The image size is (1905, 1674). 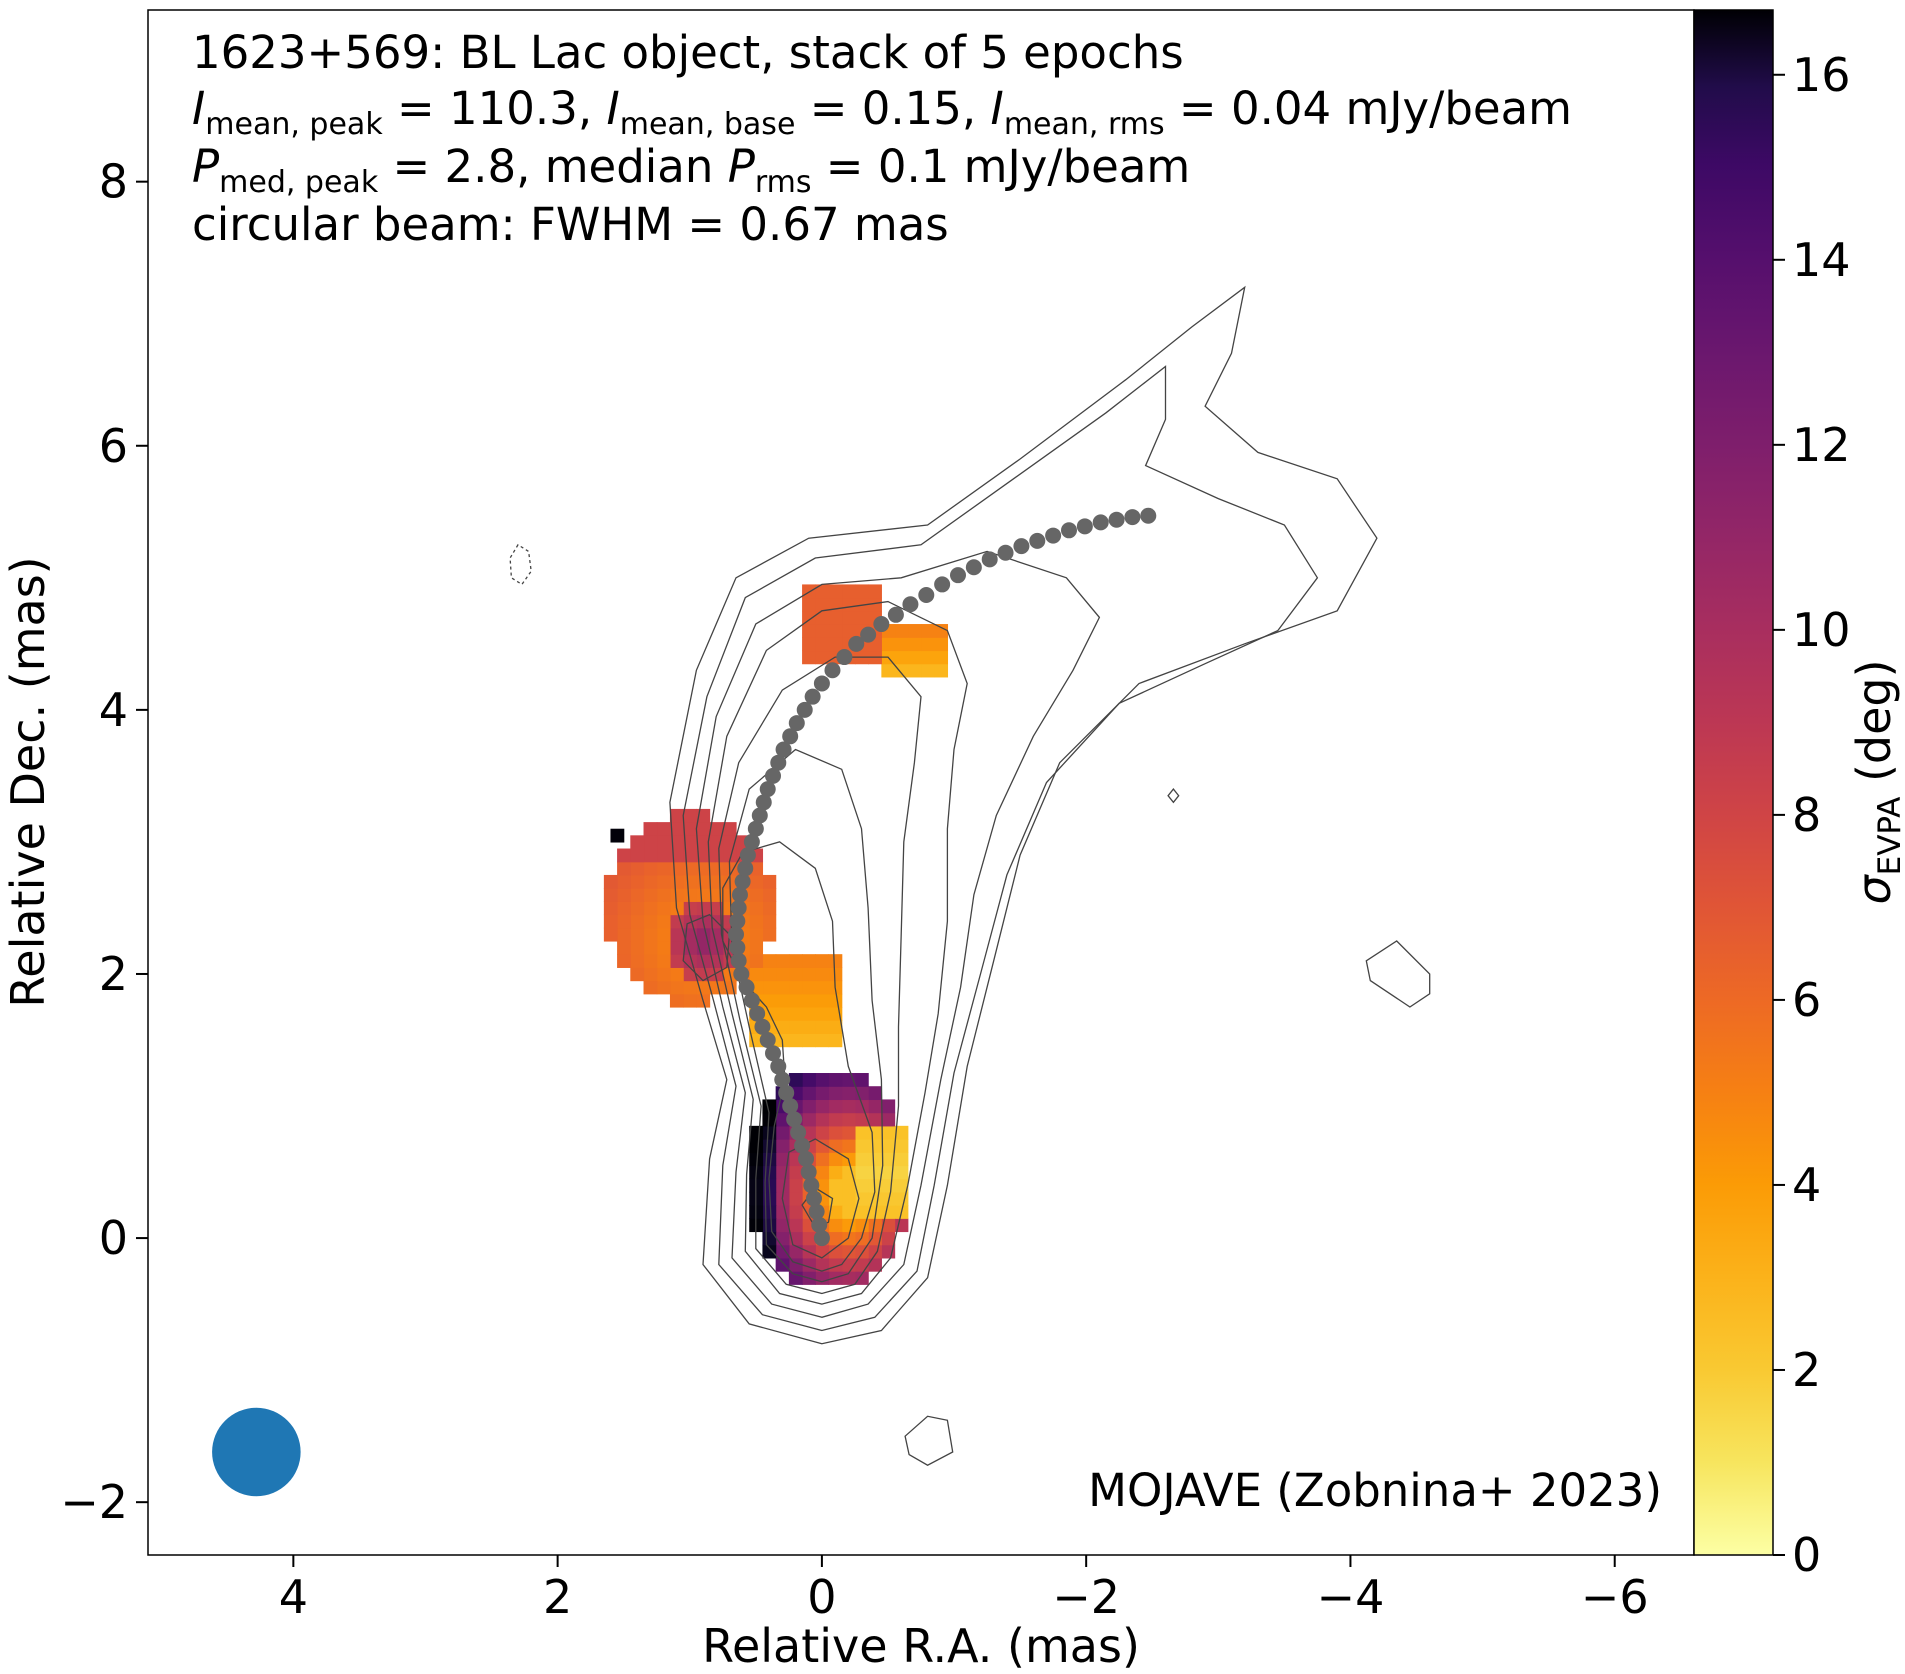 I want to click on colorbar-tick-label: 2, so click(x=1806, y=1370).